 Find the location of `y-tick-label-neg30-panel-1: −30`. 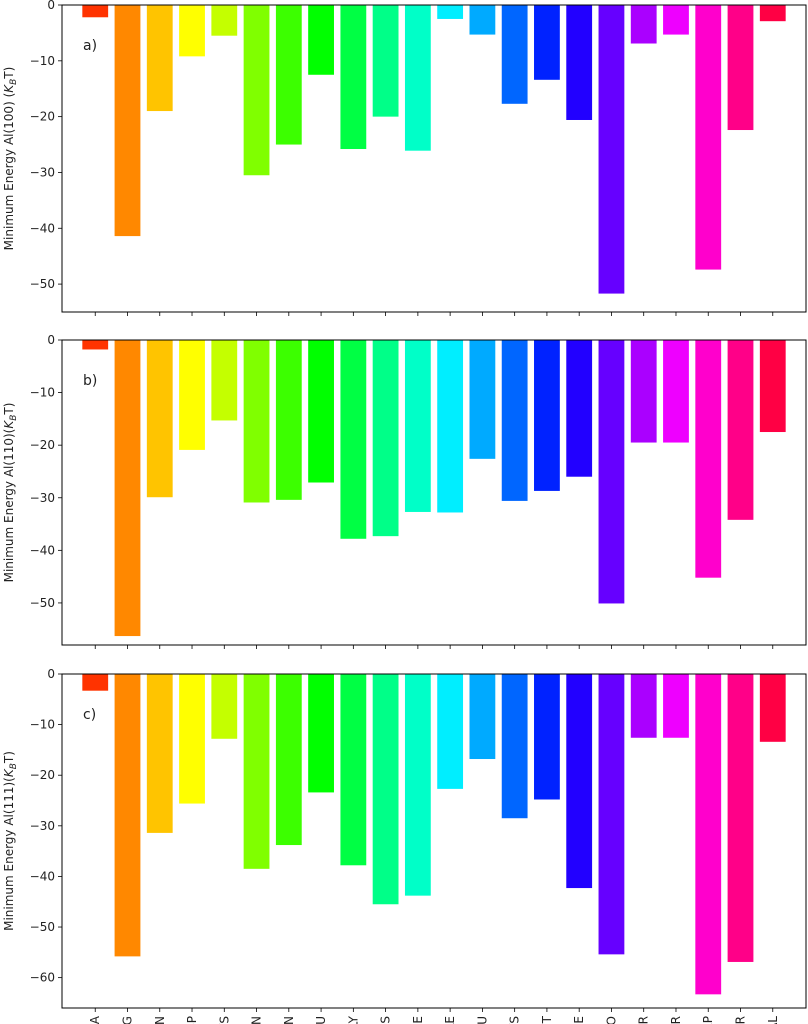

y-tick-label-neg30-panel-1: −30 is located at coordinates (42, 172).